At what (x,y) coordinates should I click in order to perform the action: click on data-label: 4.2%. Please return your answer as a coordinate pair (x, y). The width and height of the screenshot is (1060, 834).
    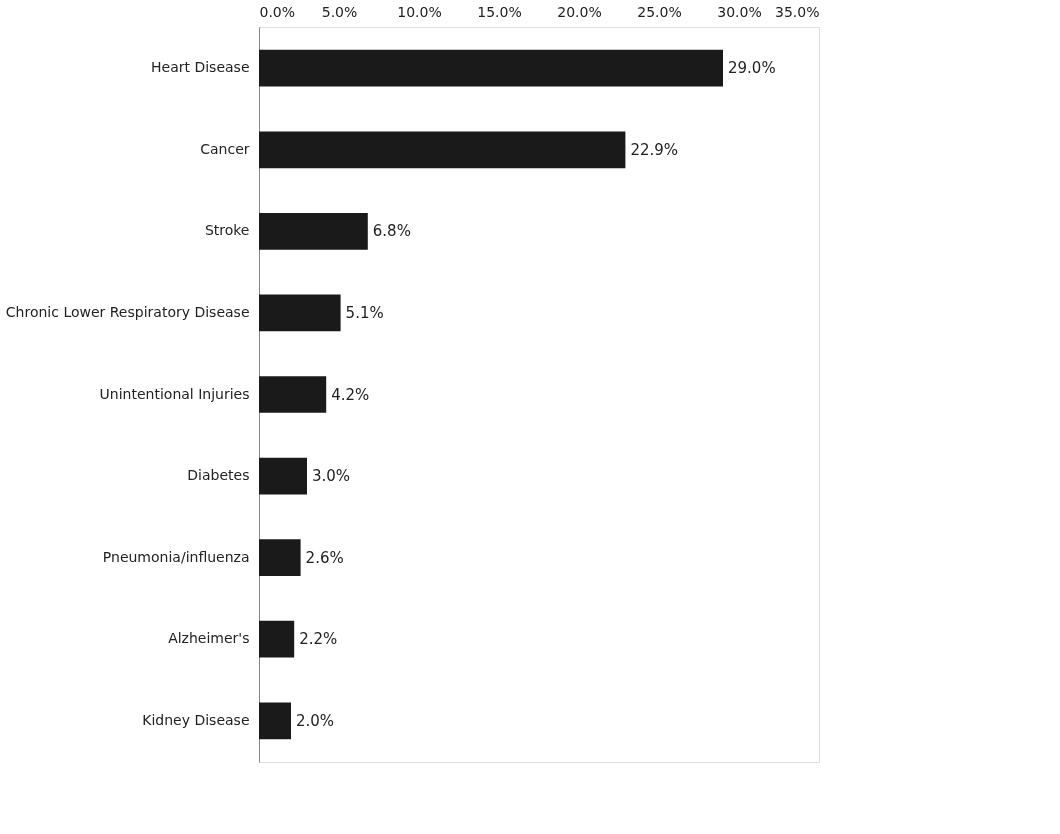
    Looking at the image, I should click on (350, 394).